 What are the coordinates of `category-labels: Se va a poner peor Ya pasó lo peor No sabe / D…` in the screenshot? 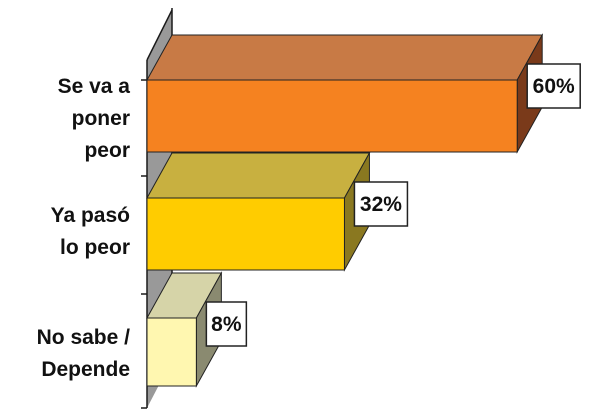 It's located at (84, 228).